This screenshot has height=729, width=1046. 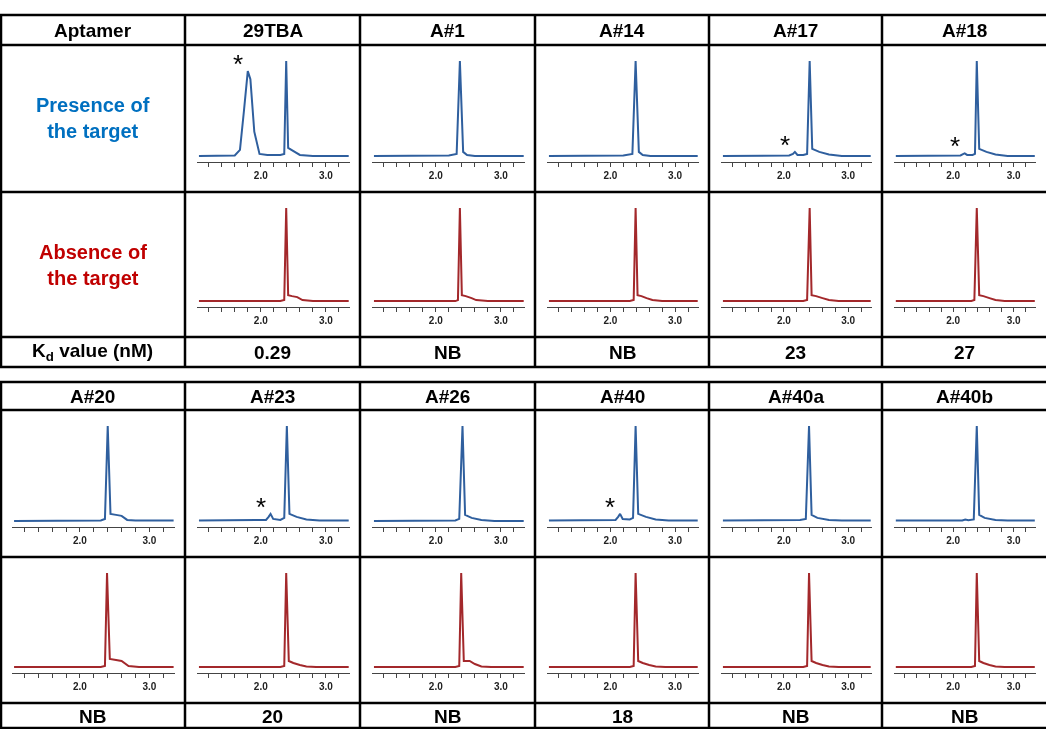 I want to click on text: 18, so click(x=623, y=716).